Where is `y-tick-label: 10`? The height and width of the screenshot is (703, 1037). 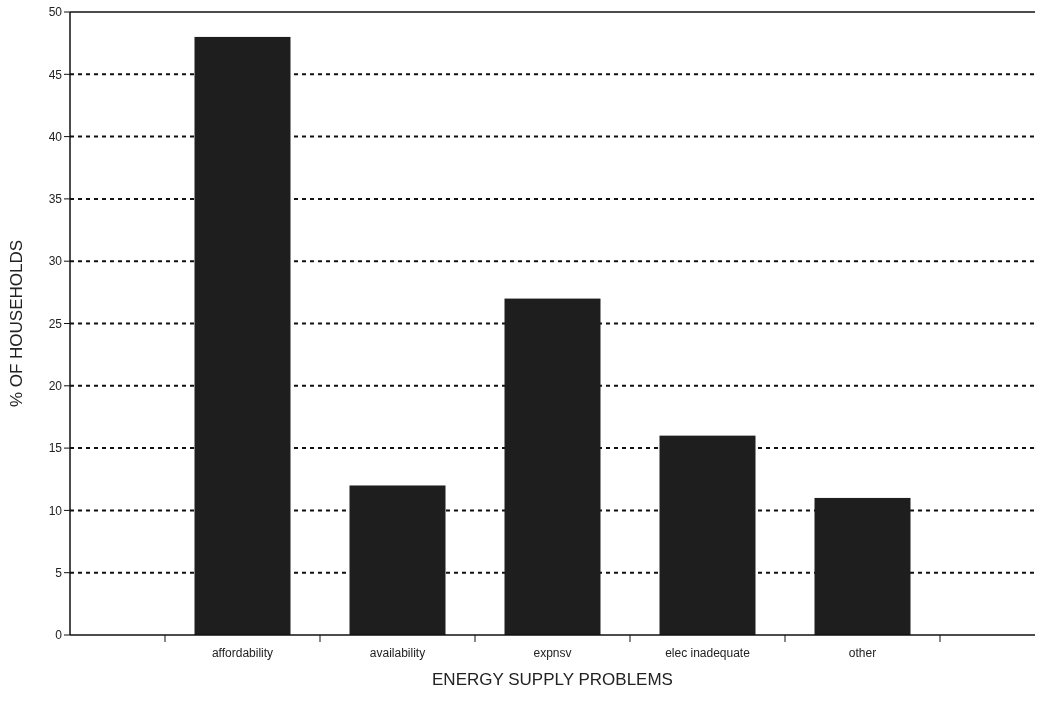 y-tick-label: 10 is located at coordinates (55, 510).